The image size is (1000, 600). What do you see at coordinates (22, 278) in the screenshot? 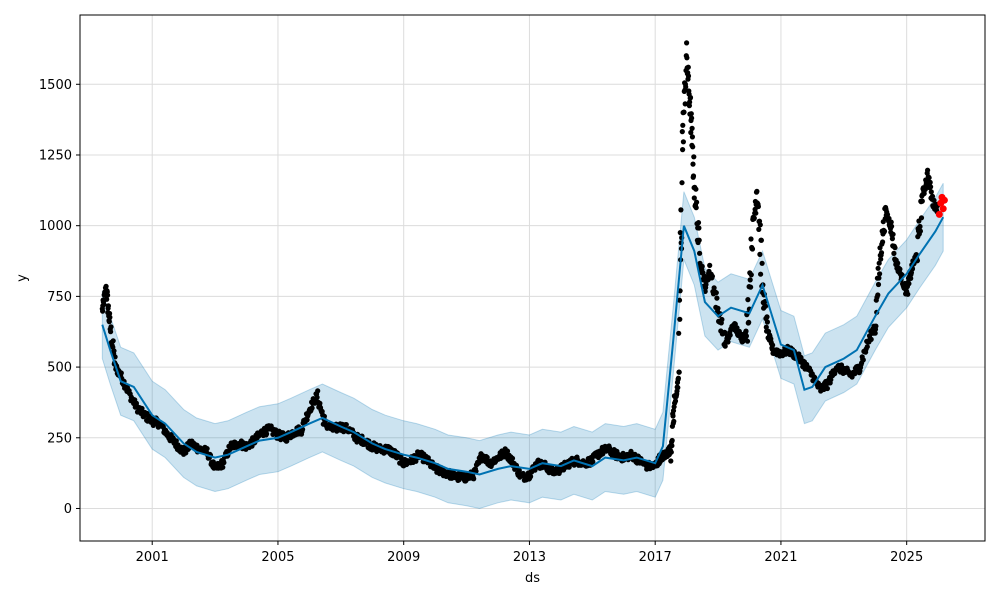
I see `y-axis-label: y` at bounding box center [22, 278].